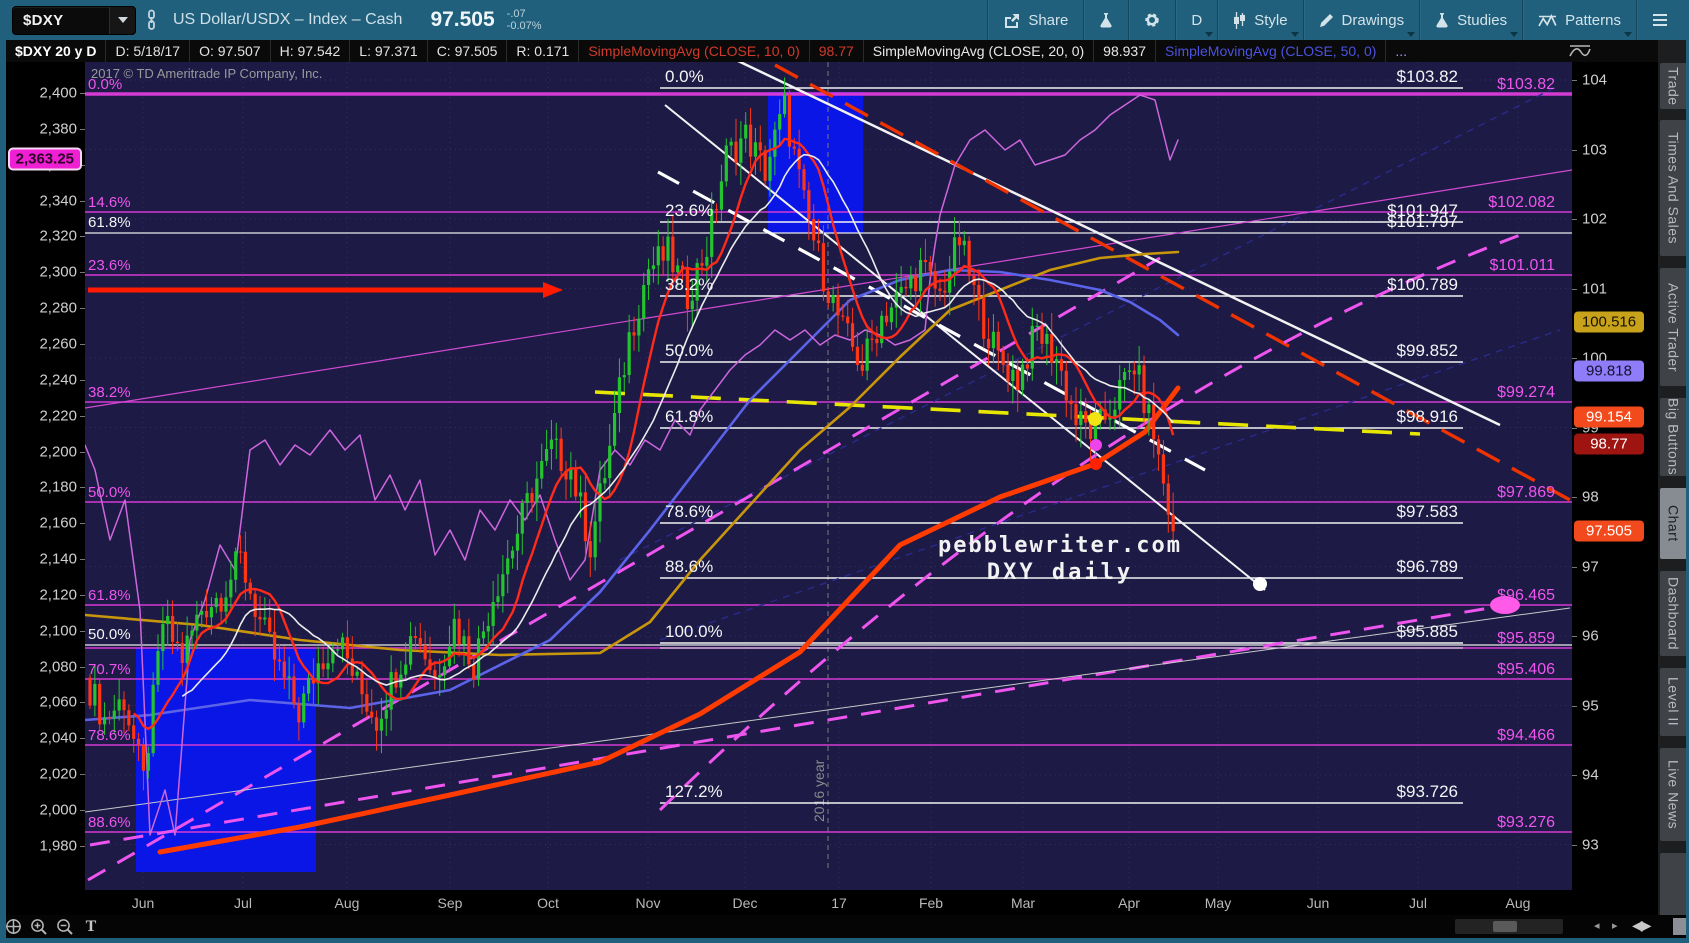 The height and width of the screenshot is (943, 1689). I want to click on patterns-button: Patterns, so click(1579, 20).